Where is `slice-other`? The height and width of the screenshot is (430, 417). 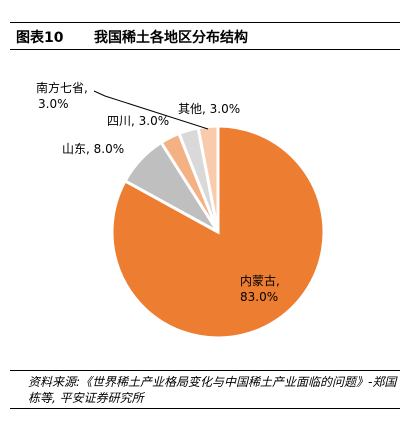 slice-other is located at coordinates (208, 178).